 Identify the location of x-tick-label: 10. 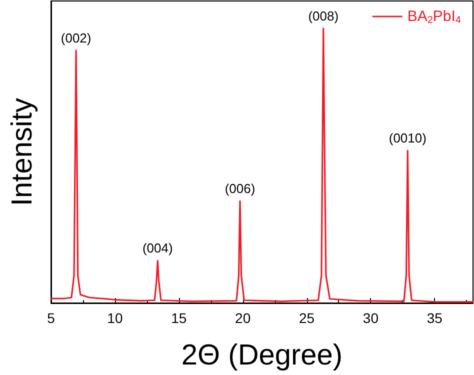
(115, 318).